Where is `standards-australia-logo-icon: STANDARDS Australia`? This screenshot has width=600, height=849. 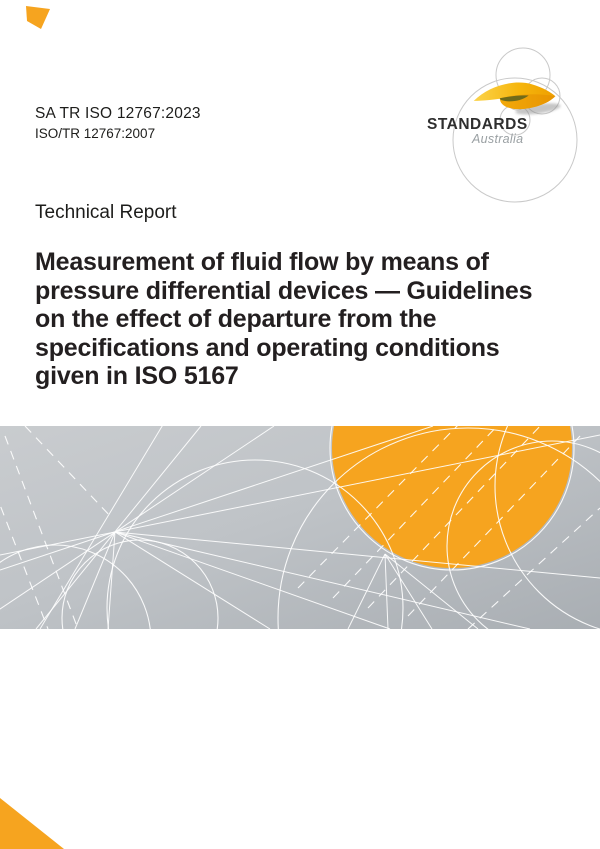 standards-australia-logo-icon: STANDARDS Australia is located at coordinates (502, 125).